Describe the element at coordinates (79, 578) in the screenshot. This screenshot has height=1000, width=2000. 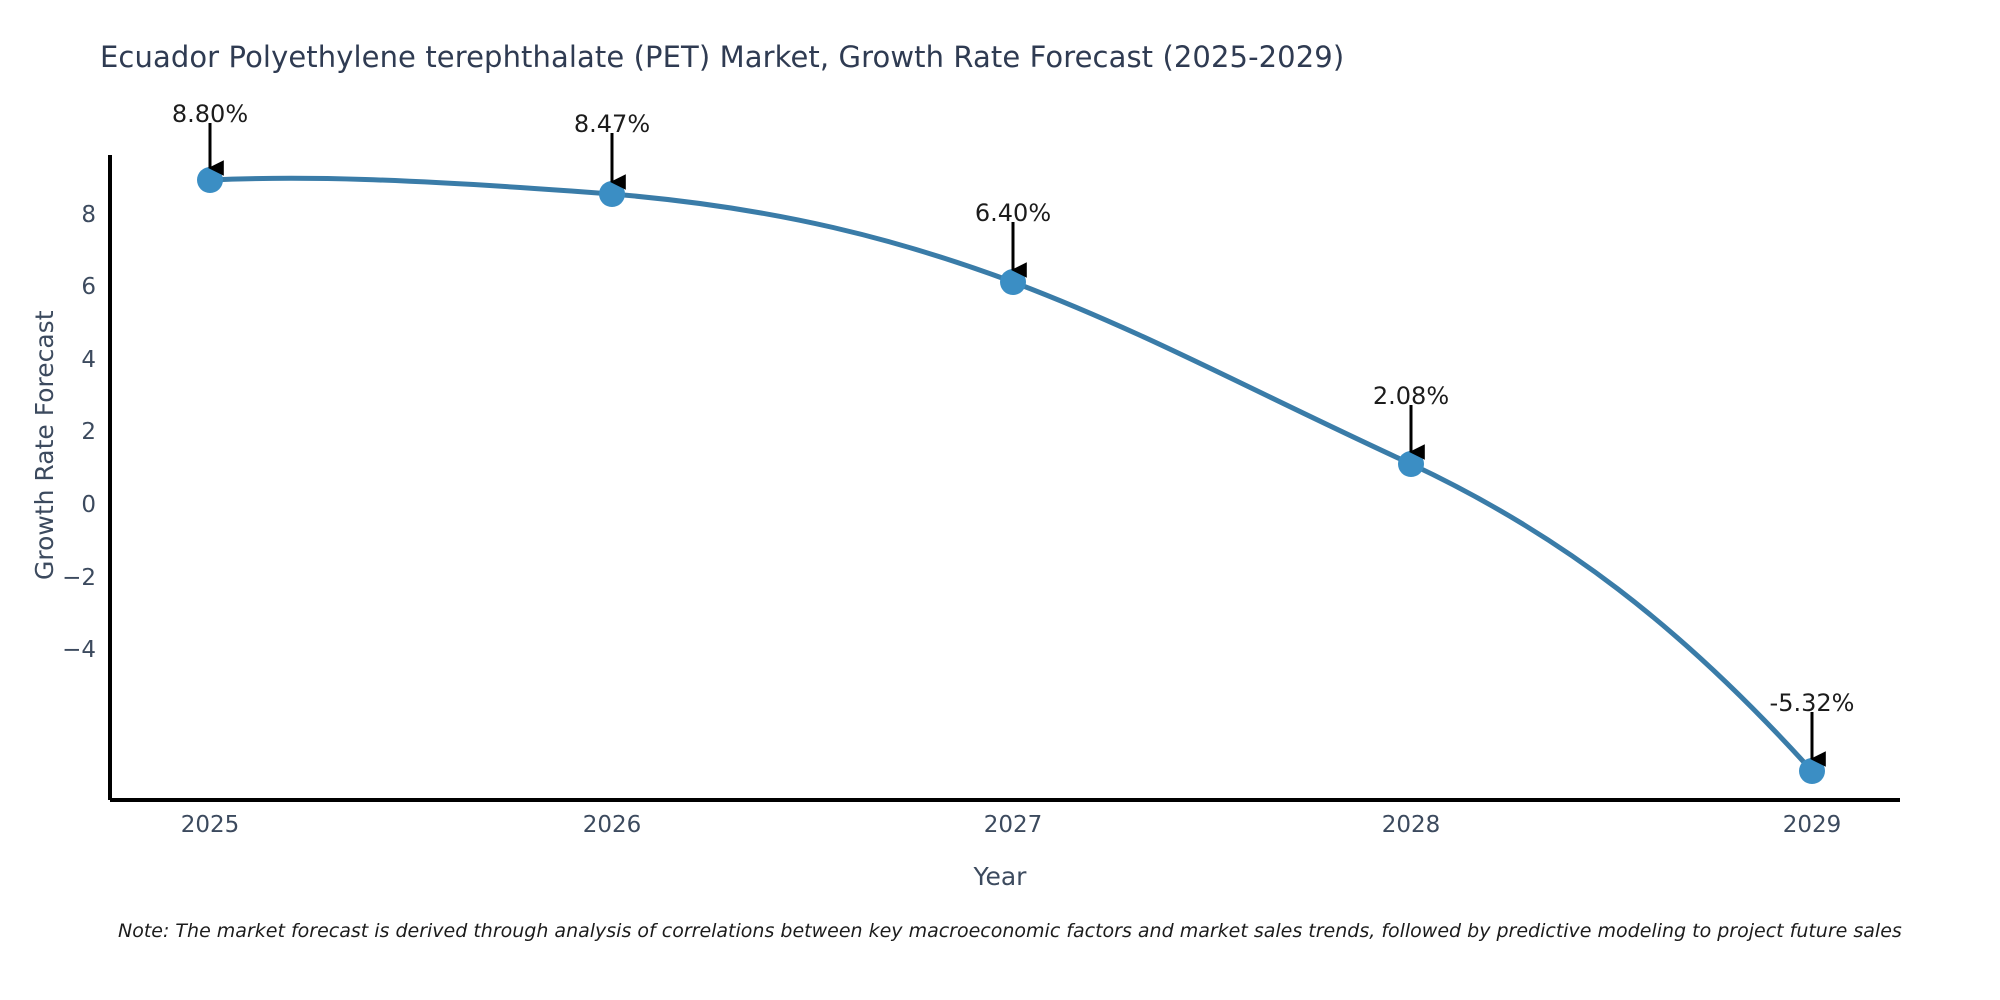
I see `y-tick-label: −2` at that location.